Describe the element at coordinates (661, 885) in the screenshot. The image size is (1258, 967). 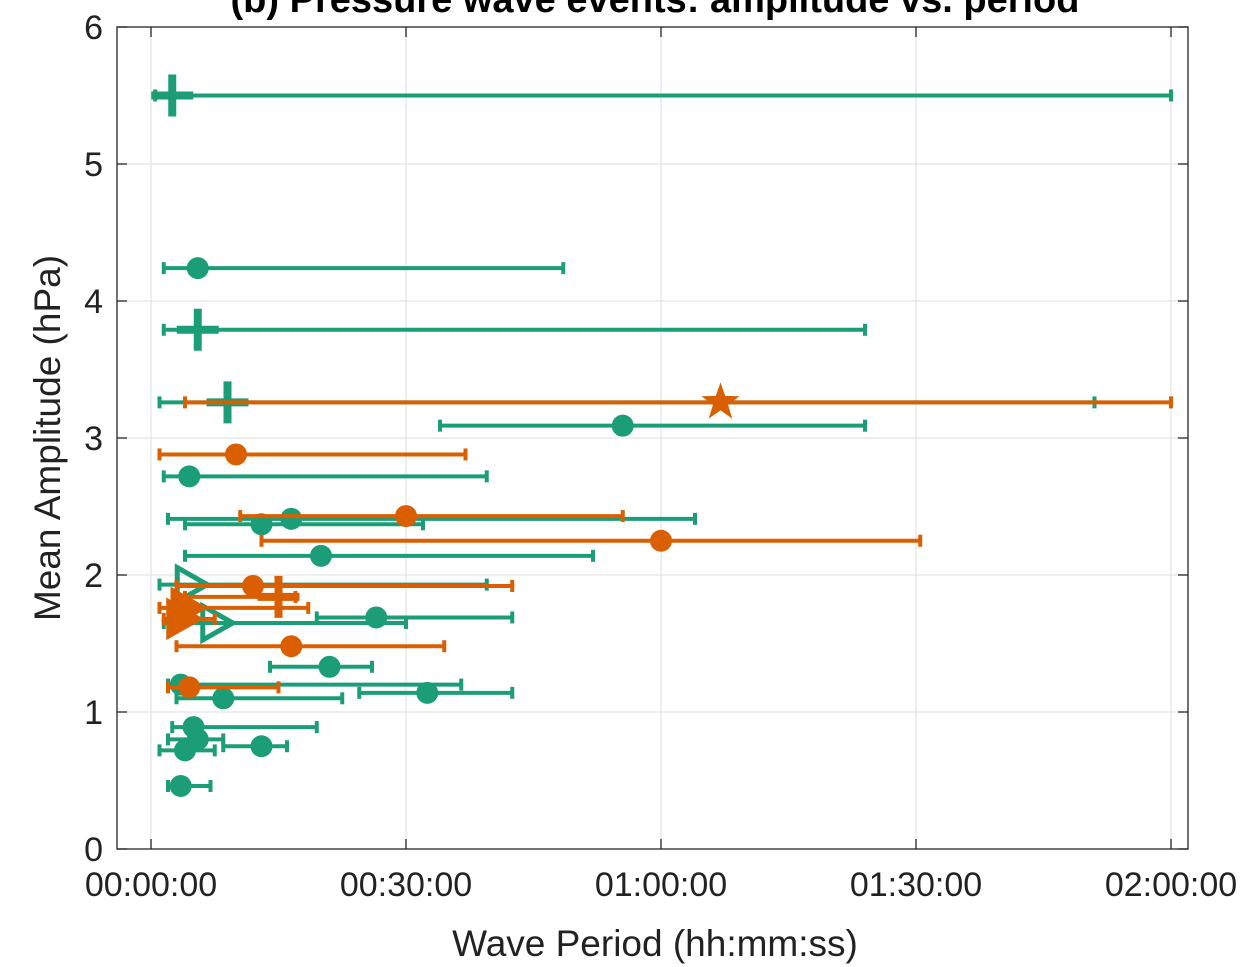
I see `x-tick-label: 01:00:00` at that location.